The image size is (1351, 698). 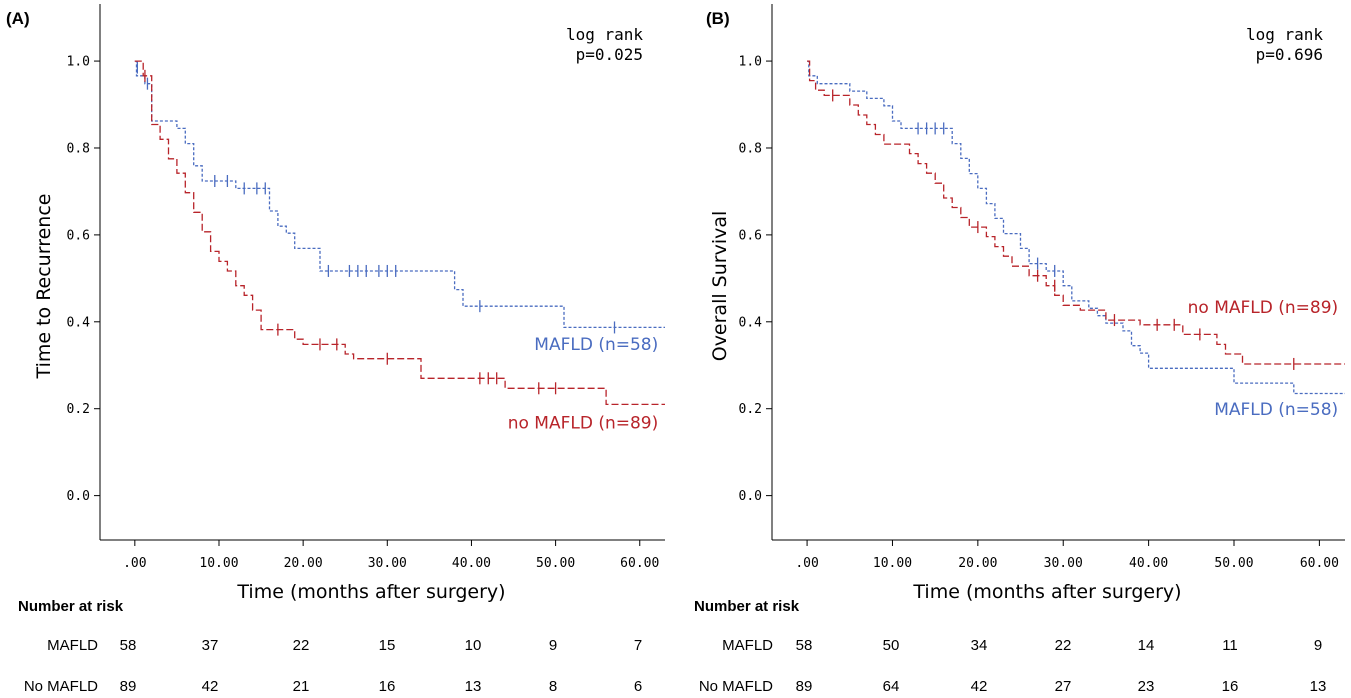 I want to click on p-value-label: p=0.696, so click(x=1289, y=54).